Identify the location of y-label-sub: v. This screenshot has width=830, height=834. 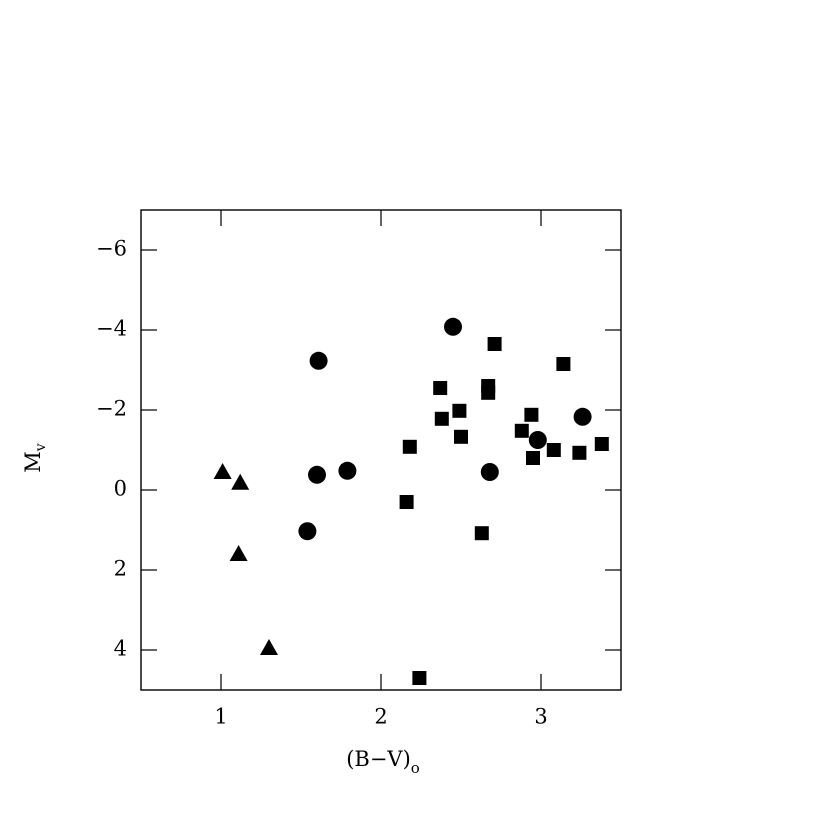
(41, 447).